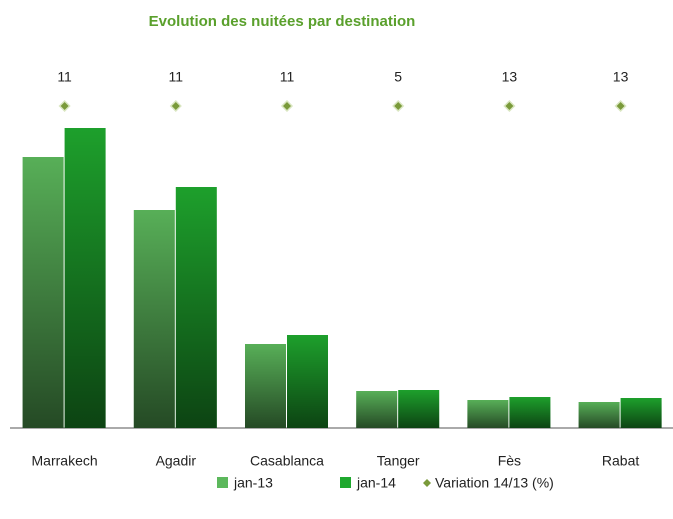 This screenshot has width=673, height=519. Describe the element at coordinates (509, 461) in the screenshot. I see `x-tick-label: Fès` at that location.